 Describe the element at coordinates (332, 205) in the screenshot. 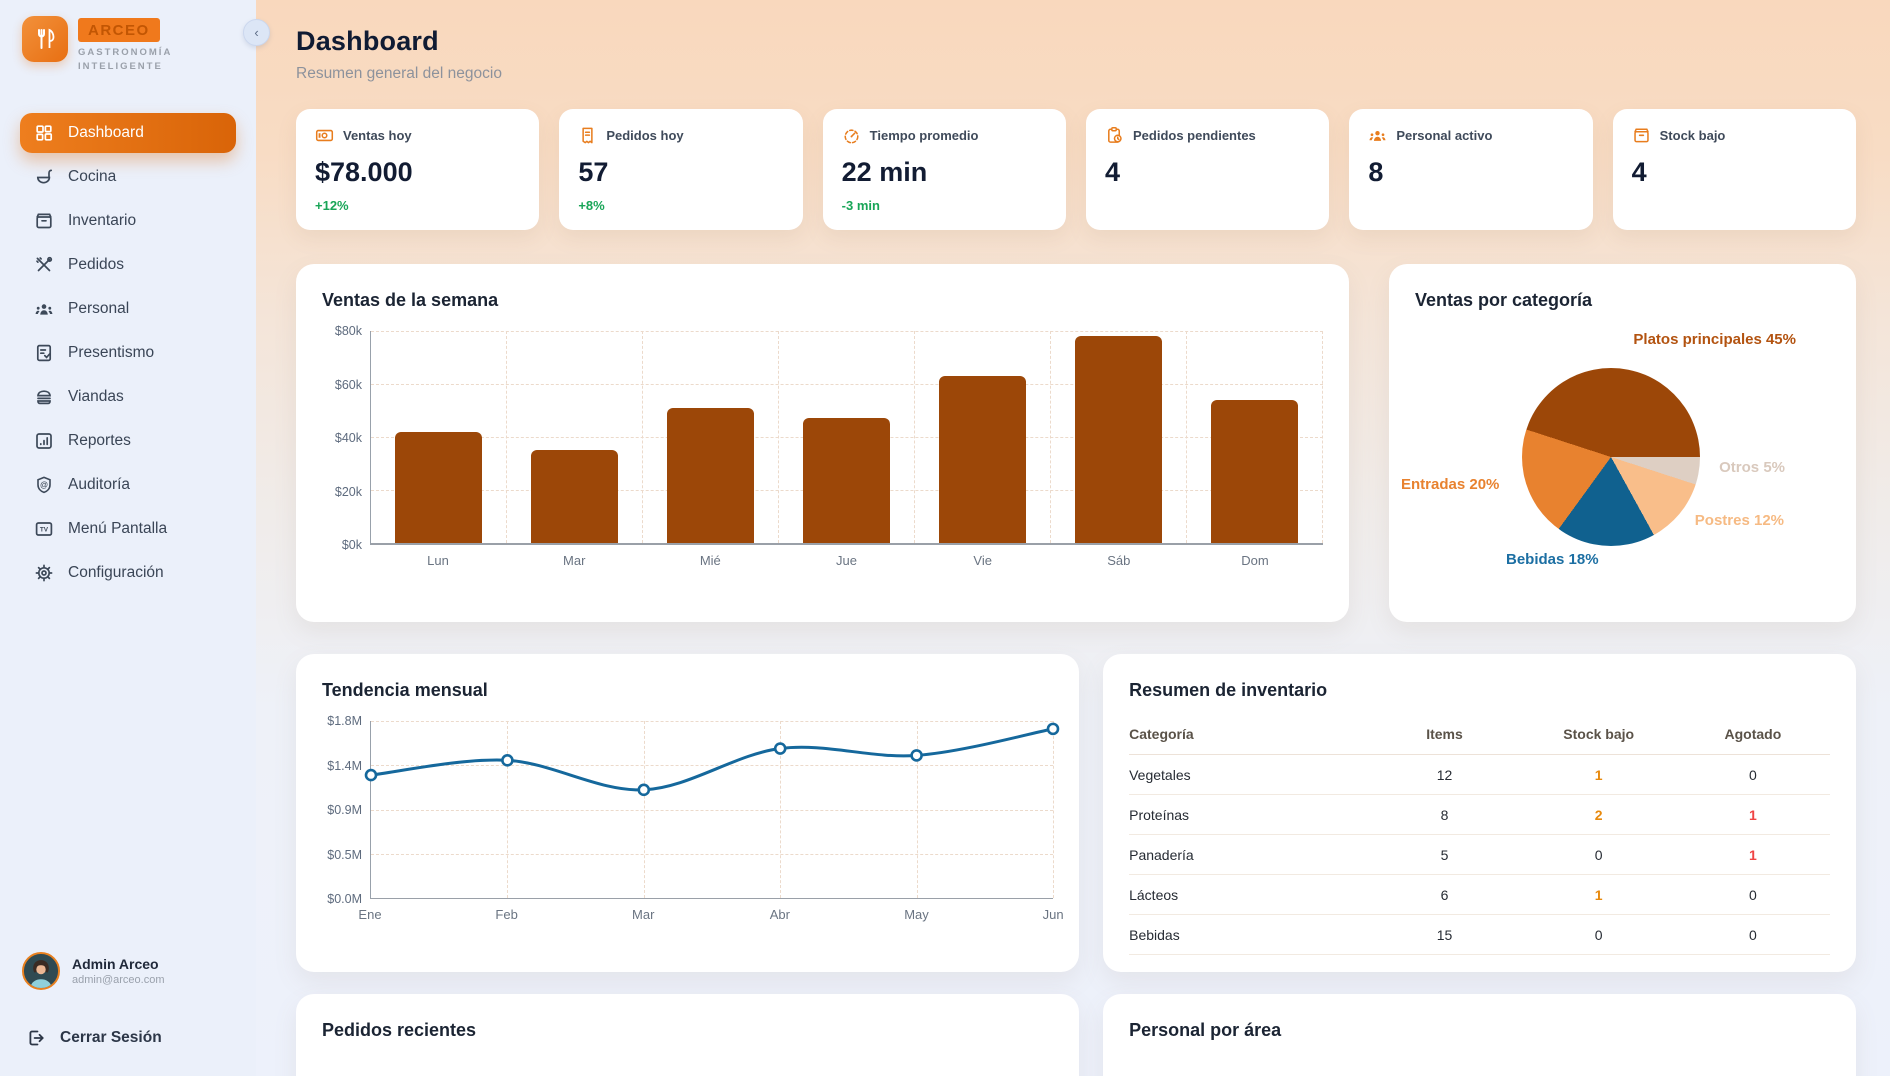

I see `stat-change: +12%` at that location.